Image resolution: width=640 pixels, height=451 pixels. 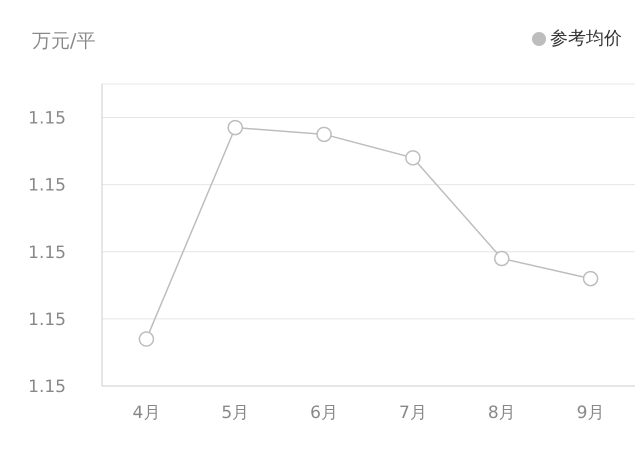 What do you see at coordinates (502, 413) in the screenshot?
I see `x-tick-label: 8月` at bounding box center [502, 413].